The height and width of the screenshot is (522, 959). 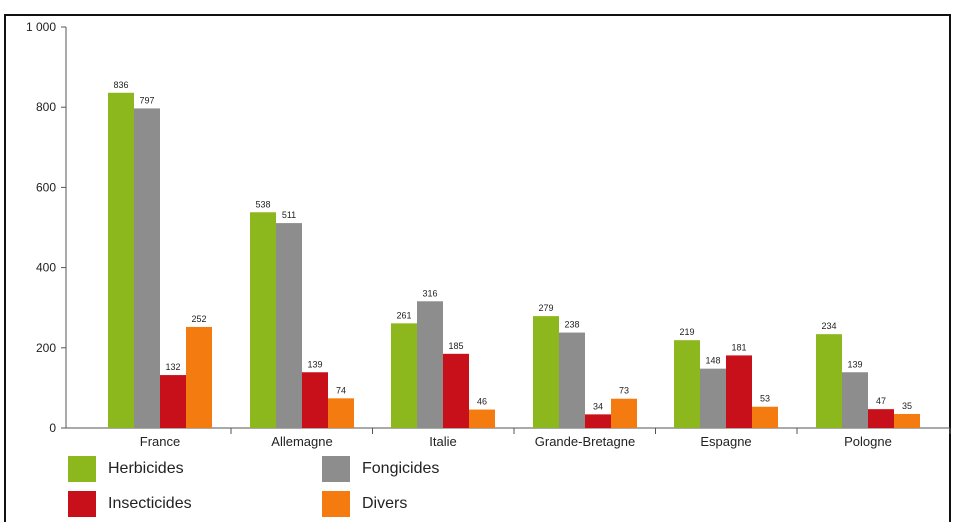 What do you see at coordinates (146, 100) in the screenshot?
I see `data-label: 797` at bounding box center [146, 100].